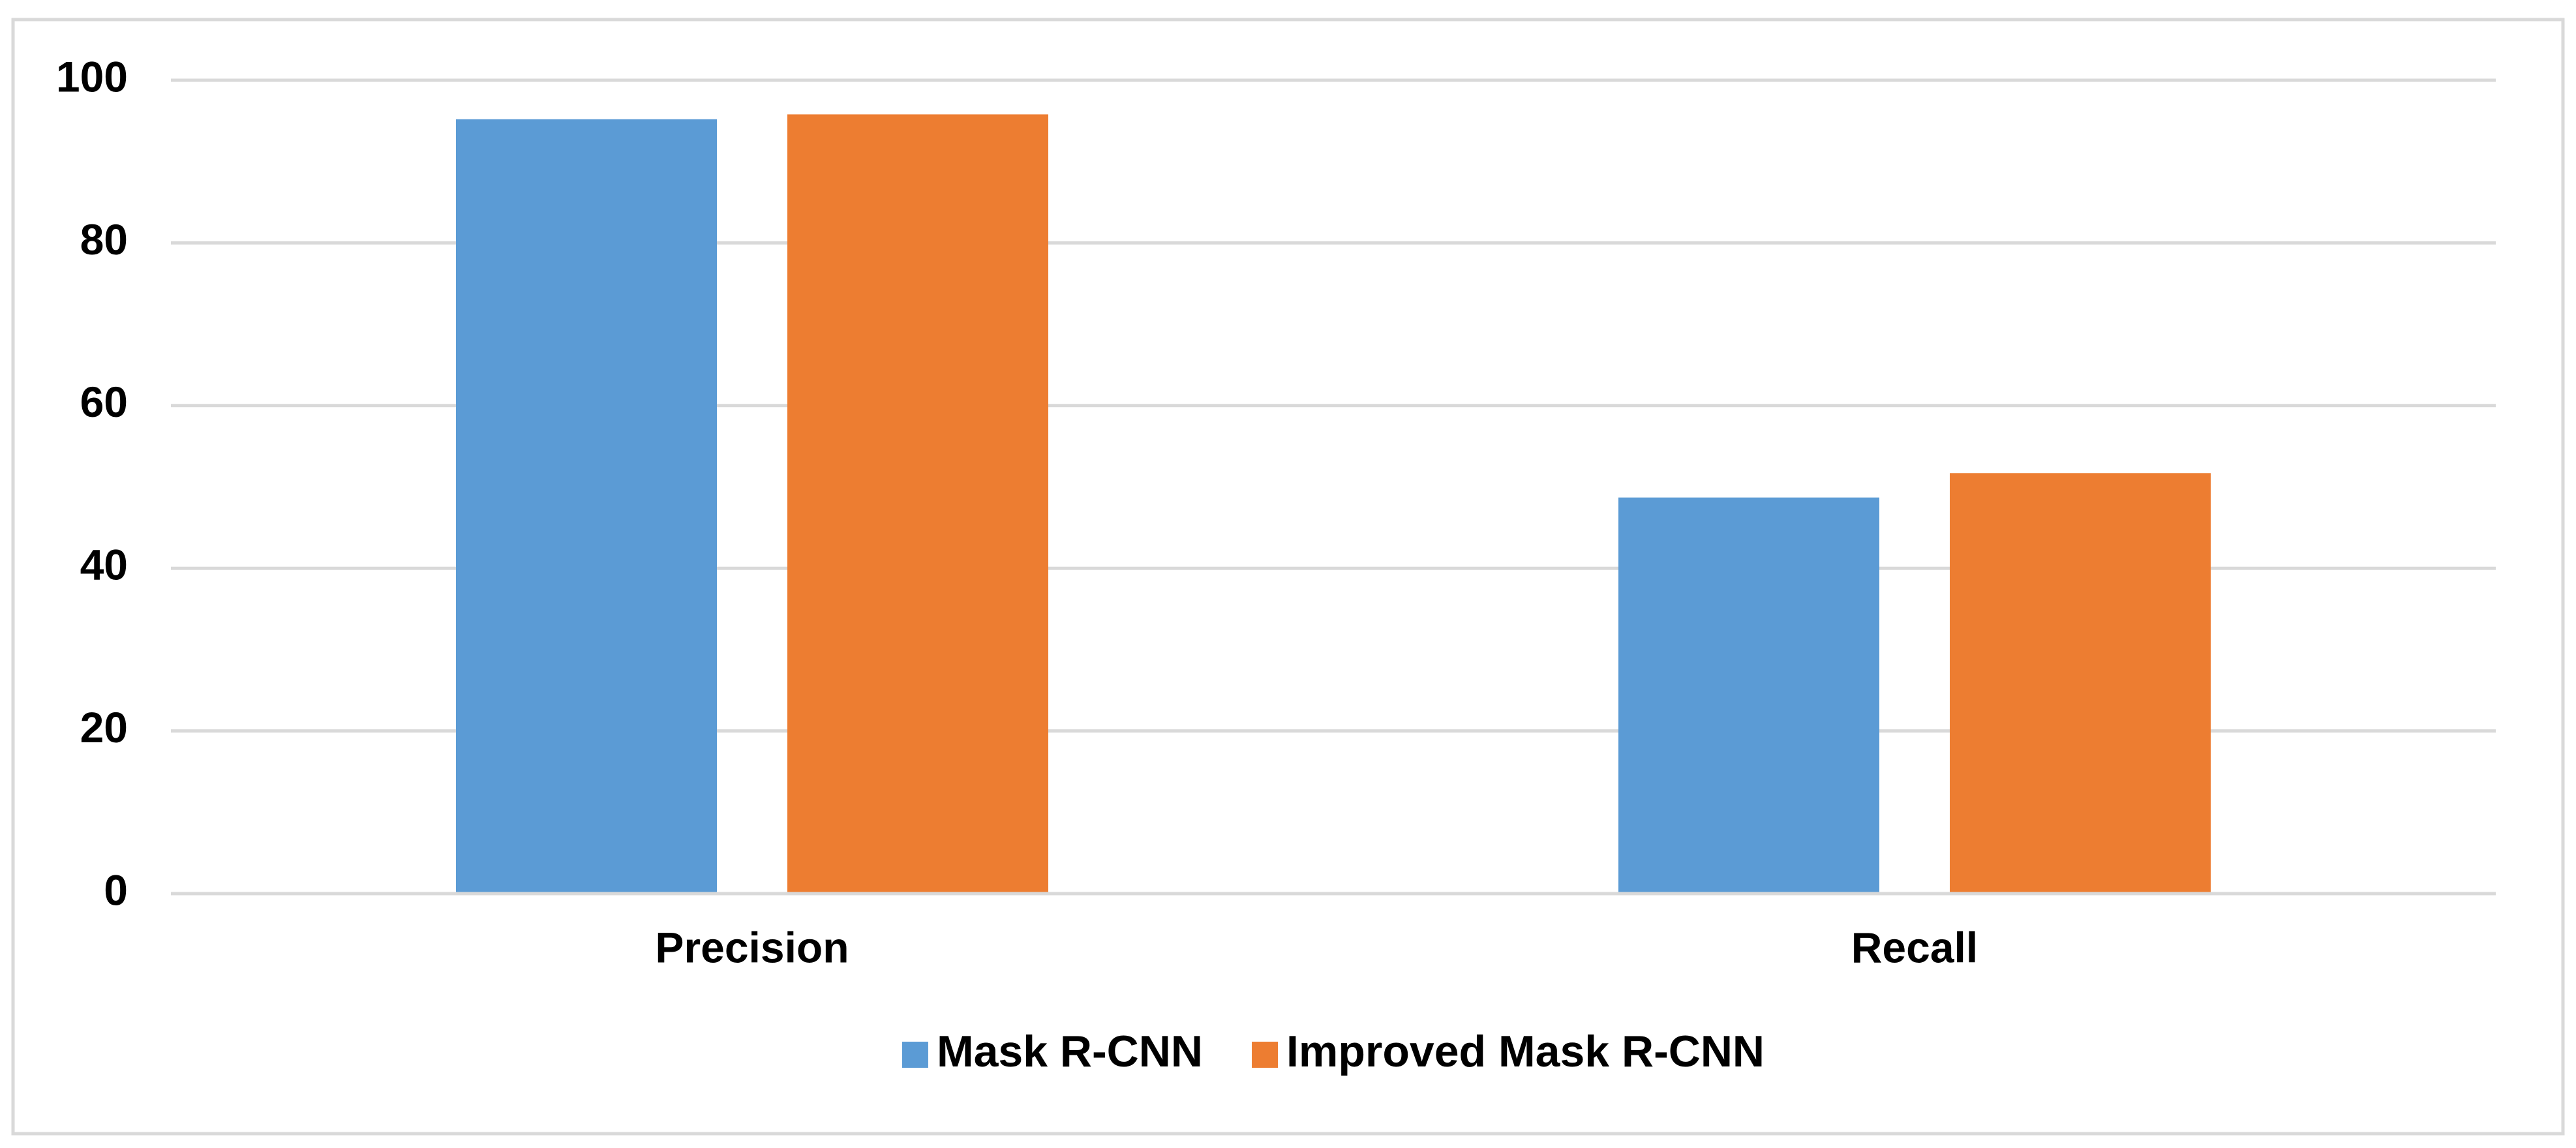 The image size is (2576, 1148). I want to click on legend-label: Improved Mask R-CNN, so click(1525, 1051).